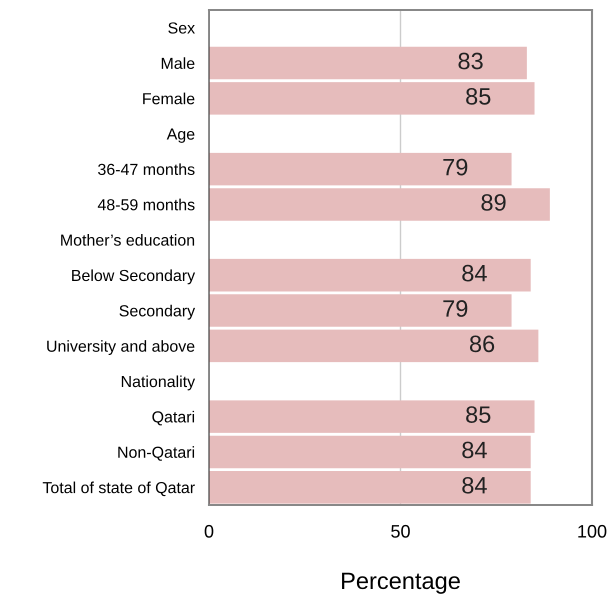  What do you see at coordinates (493, 202) in the screenshot?
I see `data-label: 89` at bounding box center [493, 202].